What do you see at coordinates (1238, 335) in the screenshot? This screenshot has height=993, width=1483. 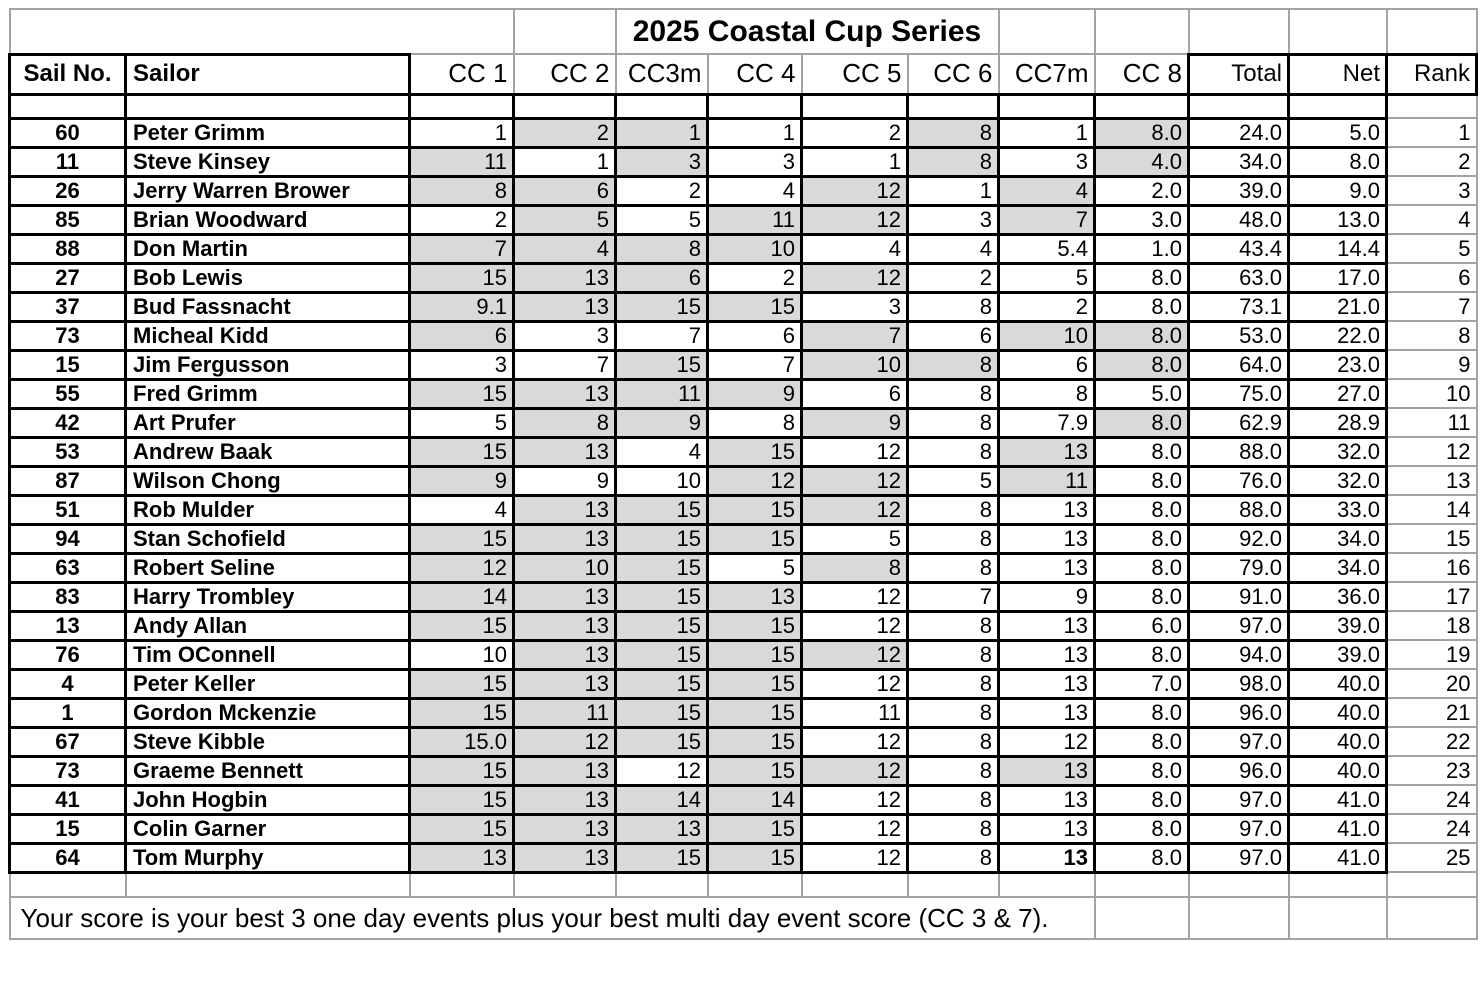 I see `total-cell: 53.0` at bounding box center [1238, 335].